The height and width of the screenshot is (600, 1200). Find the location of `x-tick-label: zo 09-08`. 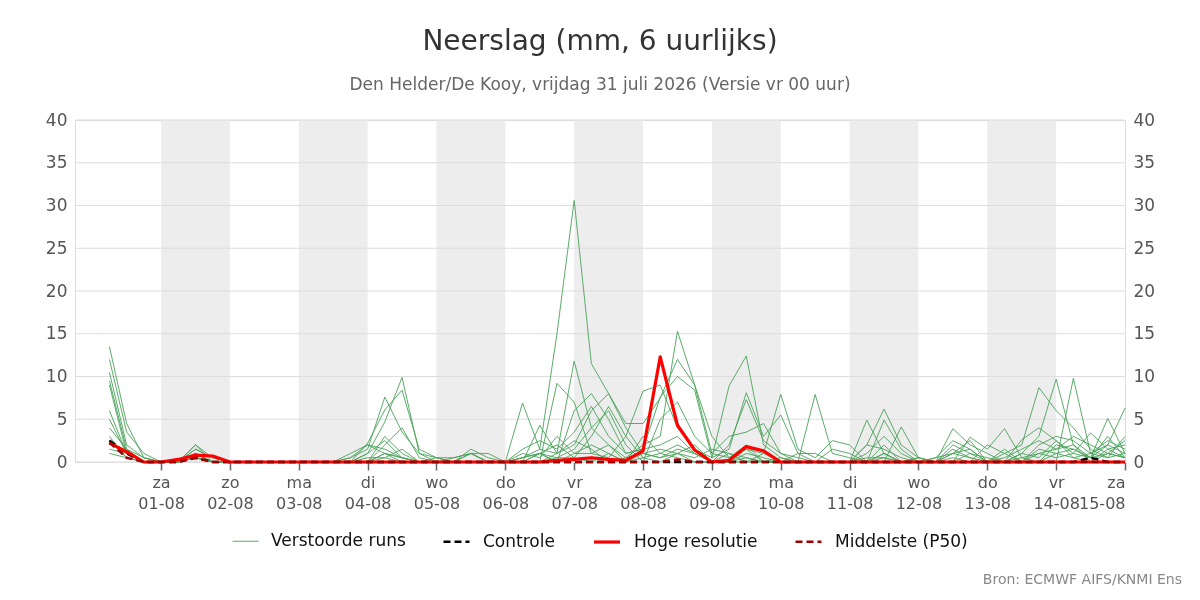

x-tick-label: zo 09-08 is located at coordinates (712, 492).